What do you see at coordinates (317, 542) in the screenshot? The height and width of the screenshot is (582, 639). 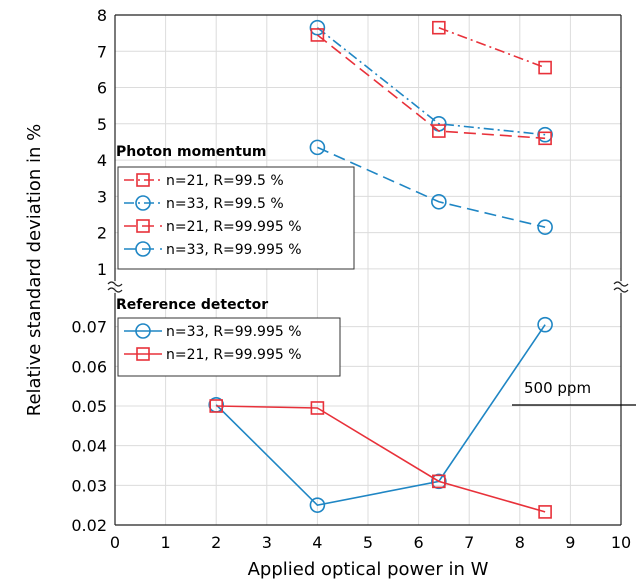 I see `x-tick-label: 4` at bounding box center [317, 542].